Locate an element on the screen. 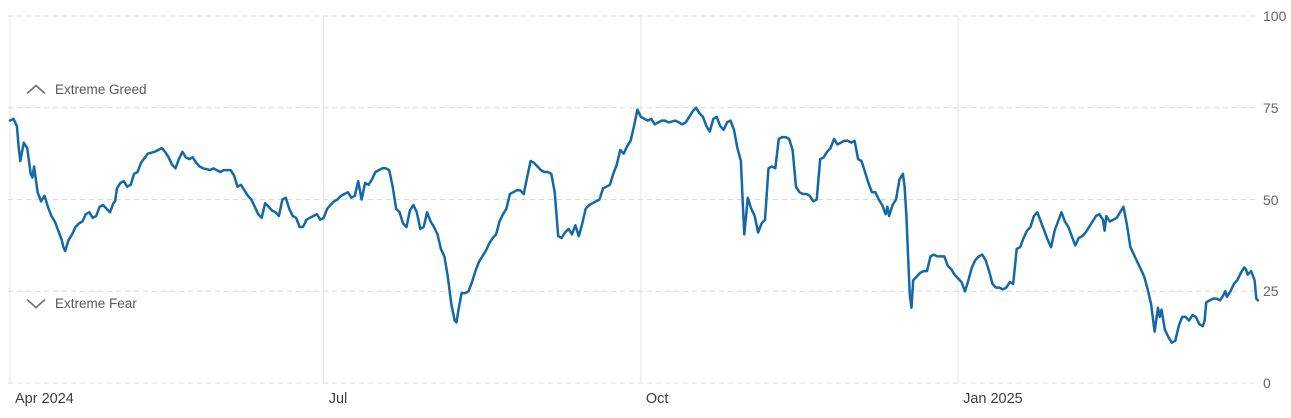 This screenshot has height=418, width=1291. chevron-up-icon is located at coordinates (36, 89).